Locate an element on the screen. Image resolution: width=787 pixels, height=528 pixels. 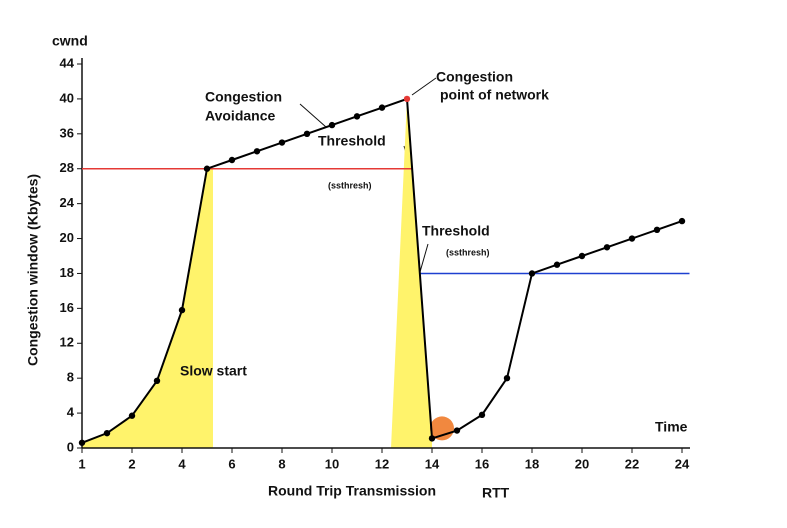
slow-start-area is located at coordinates (147, 308).